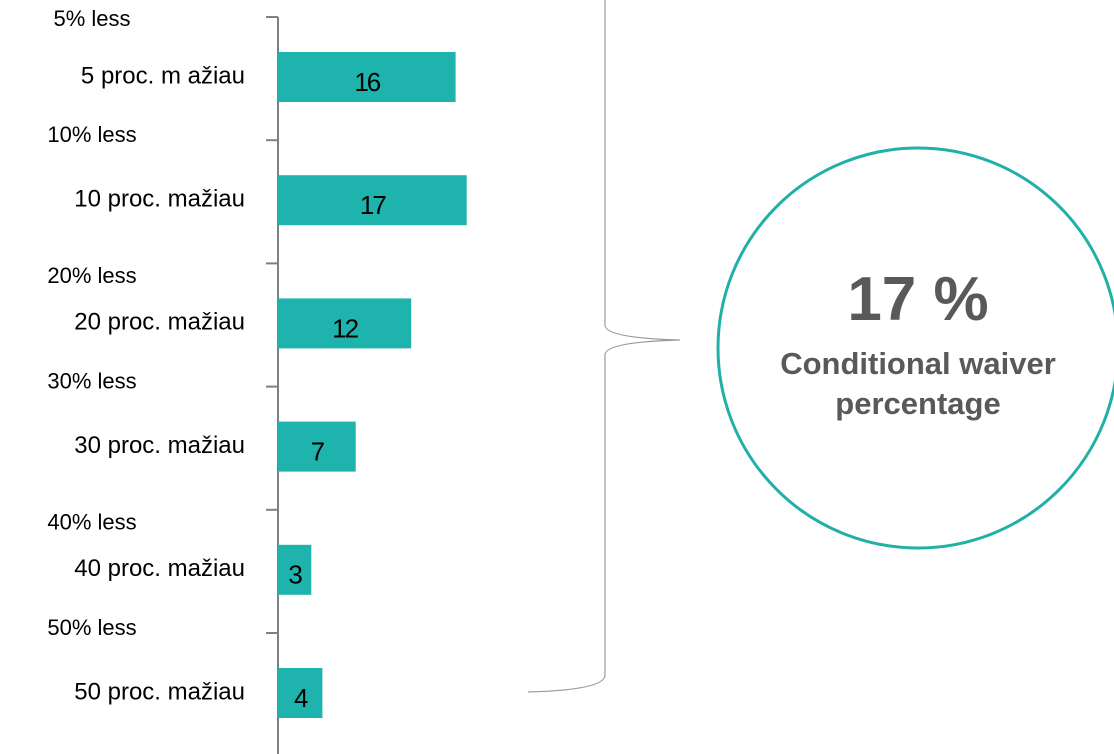 The height and width of the screenshot is (754, 1114). What do you see at coordinates (159, 445) in the screenshot?
I see `y-tick-label: 30 proc. mažiau` at bounding box center [159, 445].